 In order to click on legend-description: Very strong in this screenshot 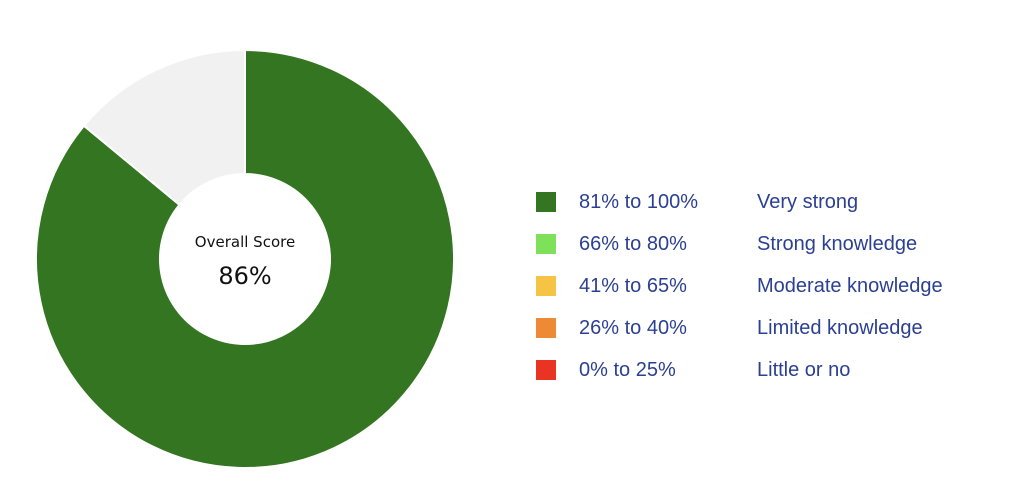, I will do `click(808, 201)`.